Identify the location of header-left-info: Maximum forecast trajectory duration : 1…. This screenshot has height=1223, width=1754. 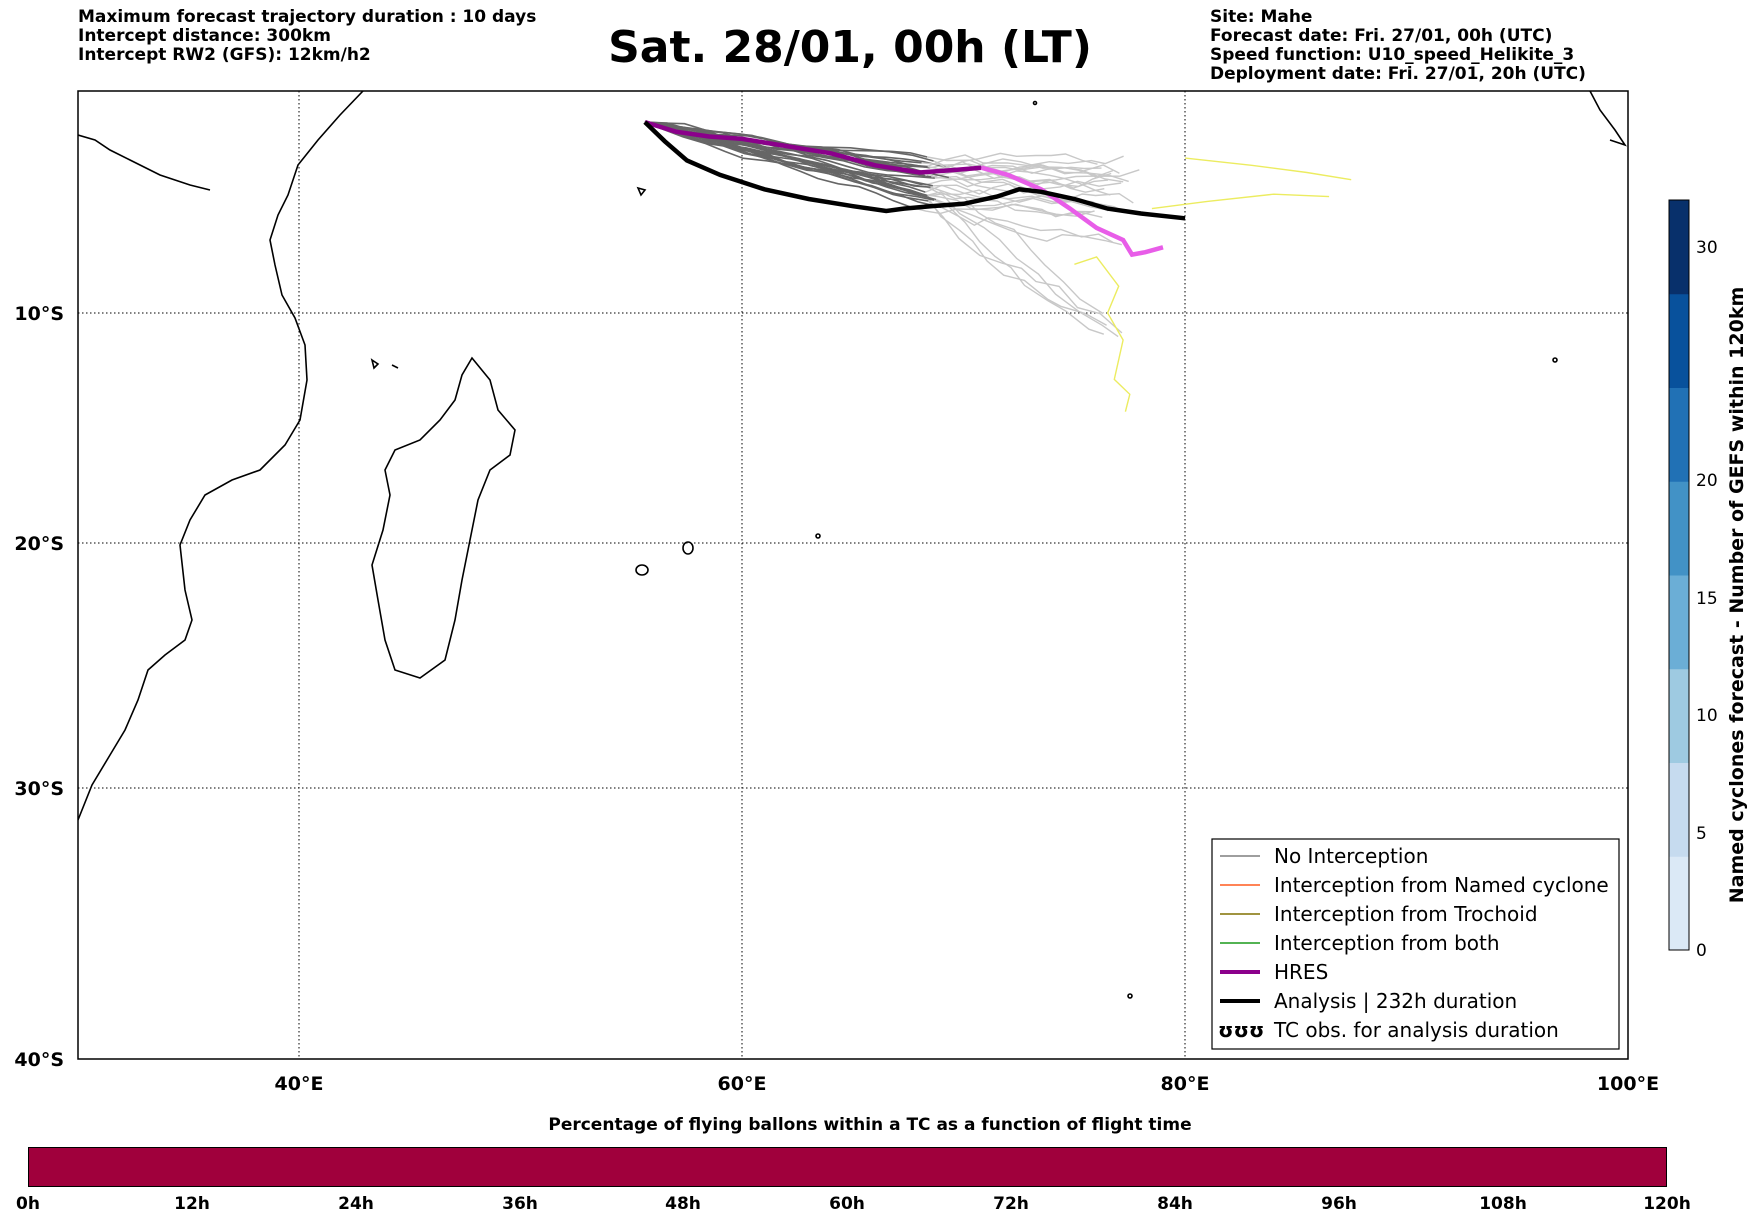
(307, 36).